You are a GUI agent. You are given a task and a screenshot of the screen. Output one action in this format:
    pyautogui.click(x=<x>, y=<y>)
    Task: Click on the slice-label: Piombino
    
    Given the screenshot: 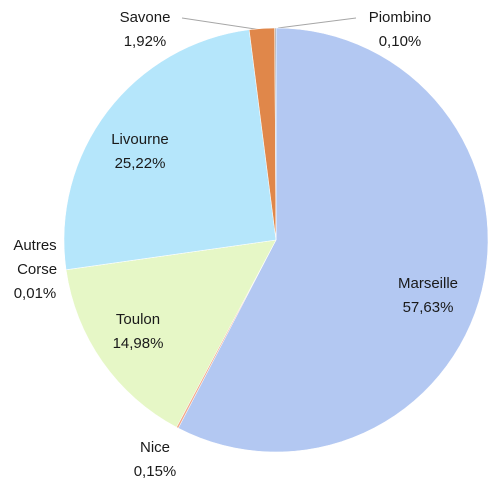 What is the action you would take?
    pyautogui.click(x=400, y=17)
    